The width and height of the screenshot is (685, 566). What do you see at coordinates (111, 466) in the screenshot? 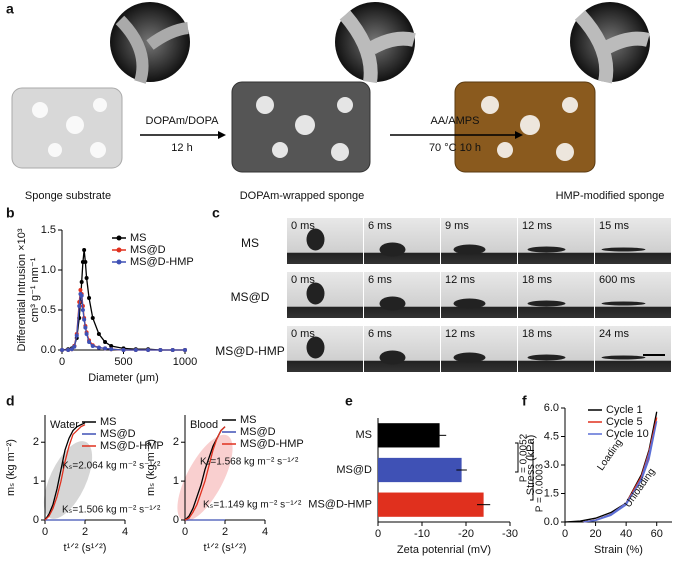
I see `annotation: Kₛ=2.064 kg m⁻² s⁻¹ᐟ²` at bounding box center [111, 466].